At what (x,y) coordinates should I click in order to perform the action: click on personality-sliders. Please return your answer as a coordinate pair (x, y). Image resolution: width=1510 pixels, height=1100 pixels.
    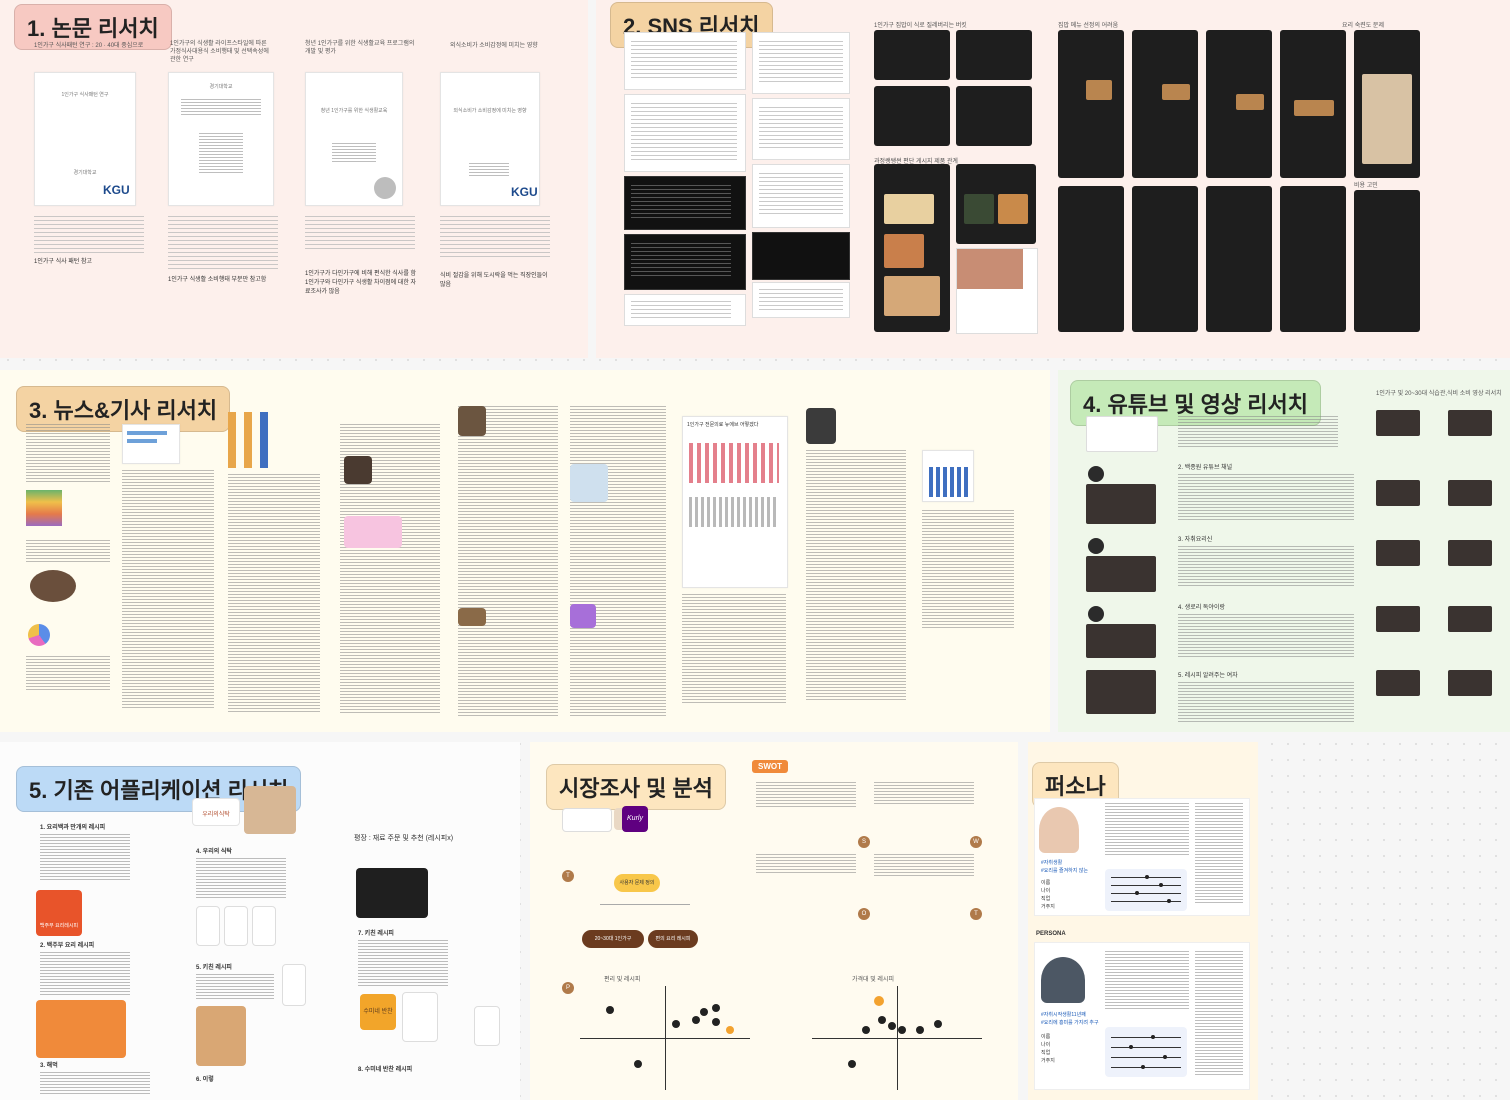
    Looking at the image, I should click on (1146, 1052).